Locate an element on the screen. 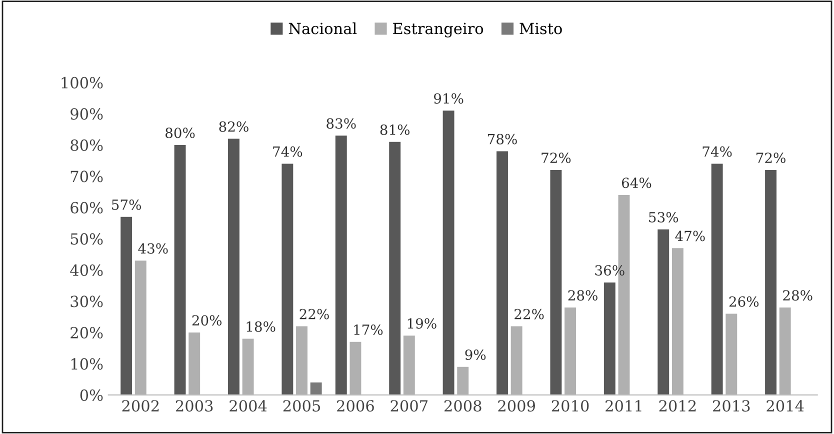  data-label: 36% is located at coordinates (609, 270).